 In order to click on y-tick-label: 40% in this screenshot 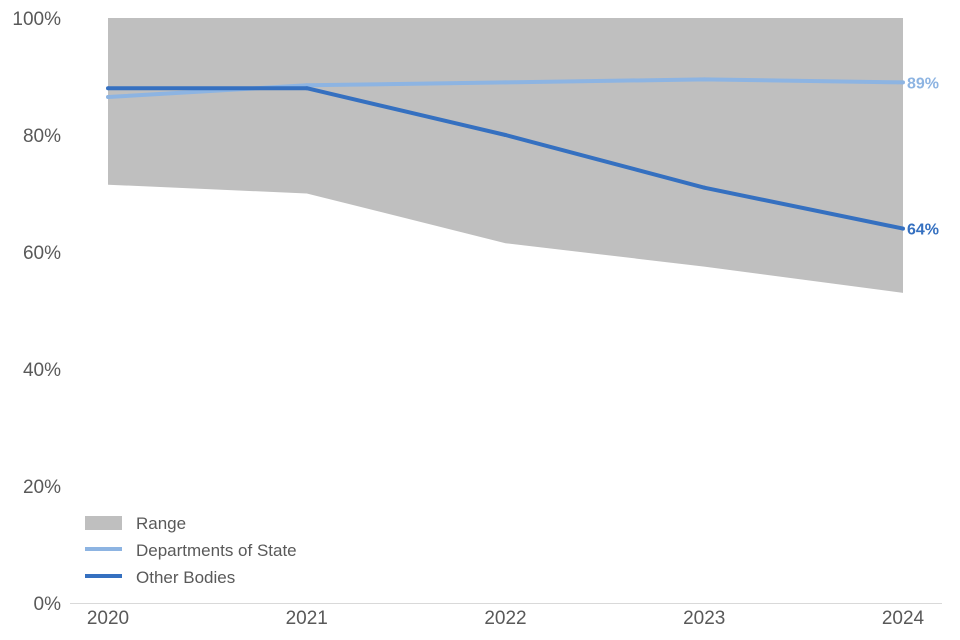, I will do `click(42, 370)`.